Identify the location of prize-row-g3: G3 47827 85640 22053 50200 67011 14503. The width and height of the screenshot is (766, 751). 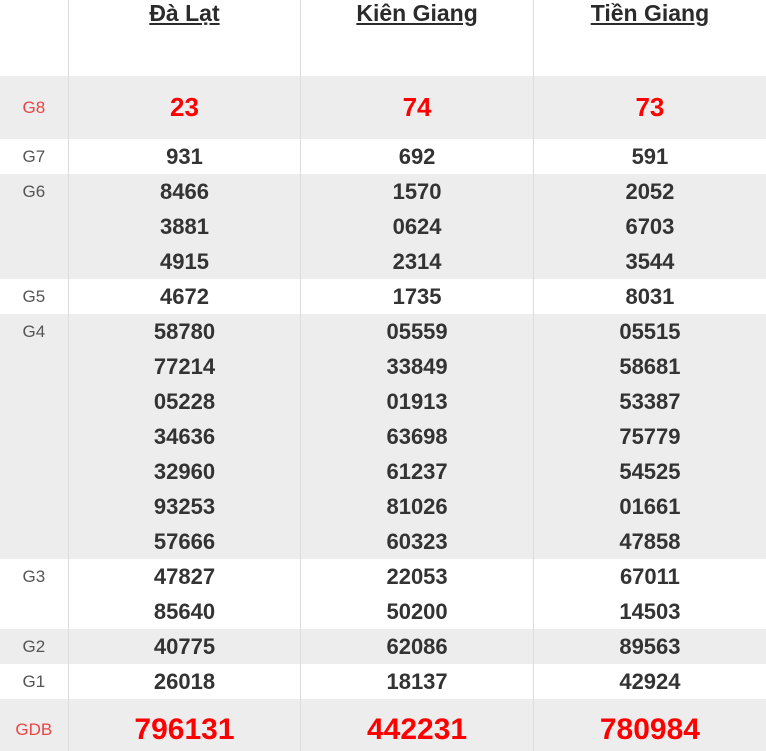
(383, 594).